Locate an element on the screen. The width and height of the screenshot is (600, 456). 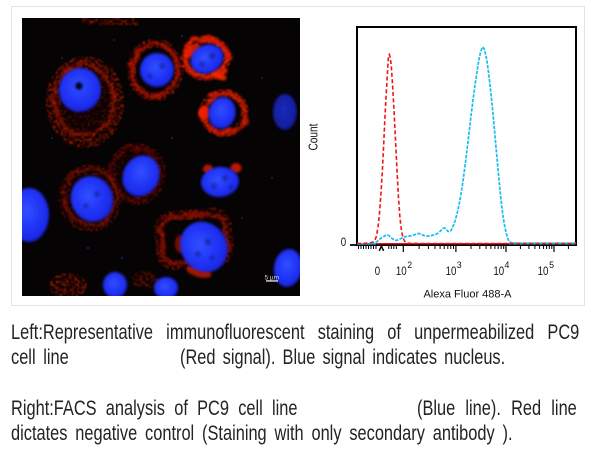
svg-text: 4 is located at coordinates (507, 265).